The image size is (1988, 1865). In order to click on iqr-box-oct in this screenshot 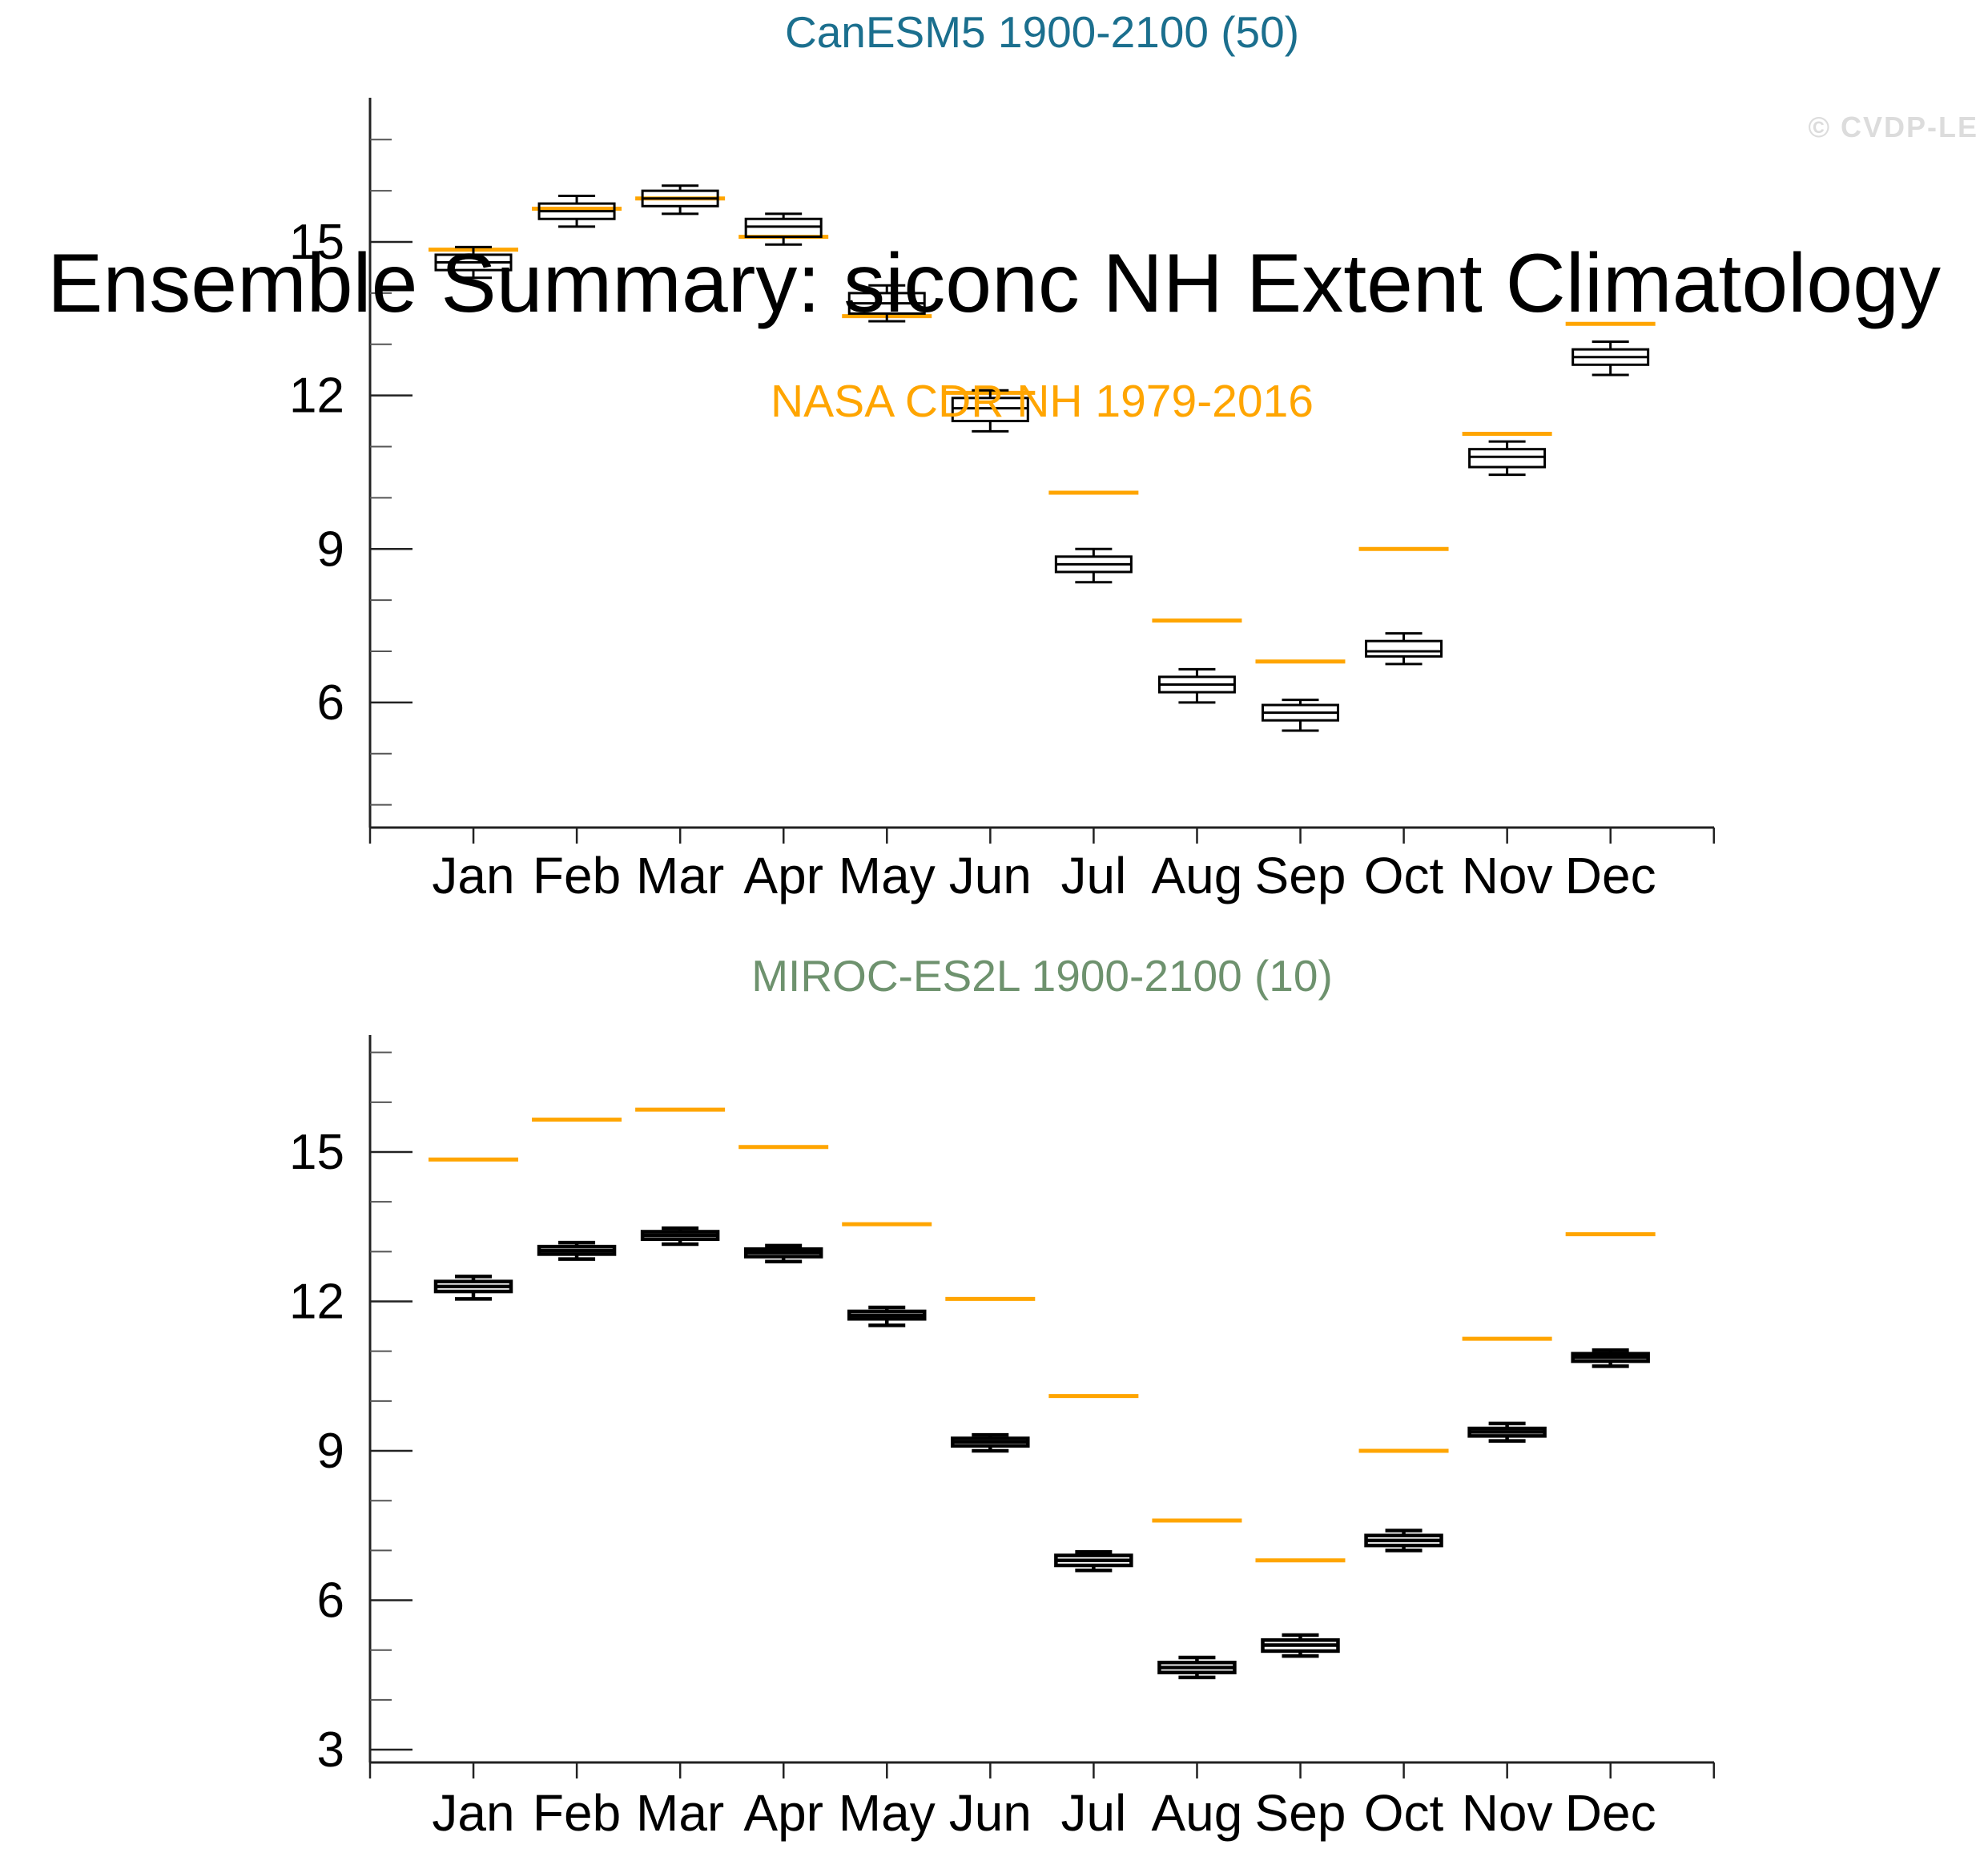, I will do `click(1404, 648)`.